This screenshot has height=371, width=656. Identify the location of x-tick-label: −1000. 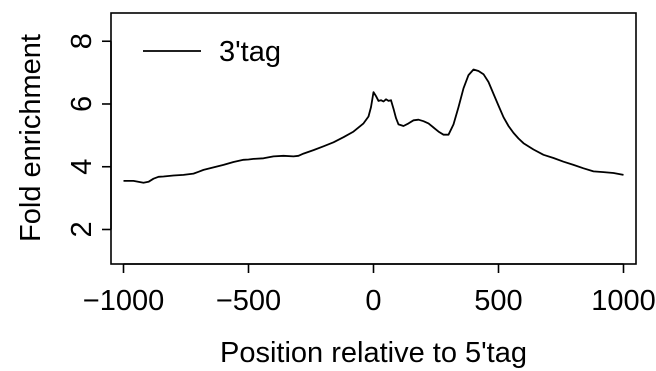
(123, 301).